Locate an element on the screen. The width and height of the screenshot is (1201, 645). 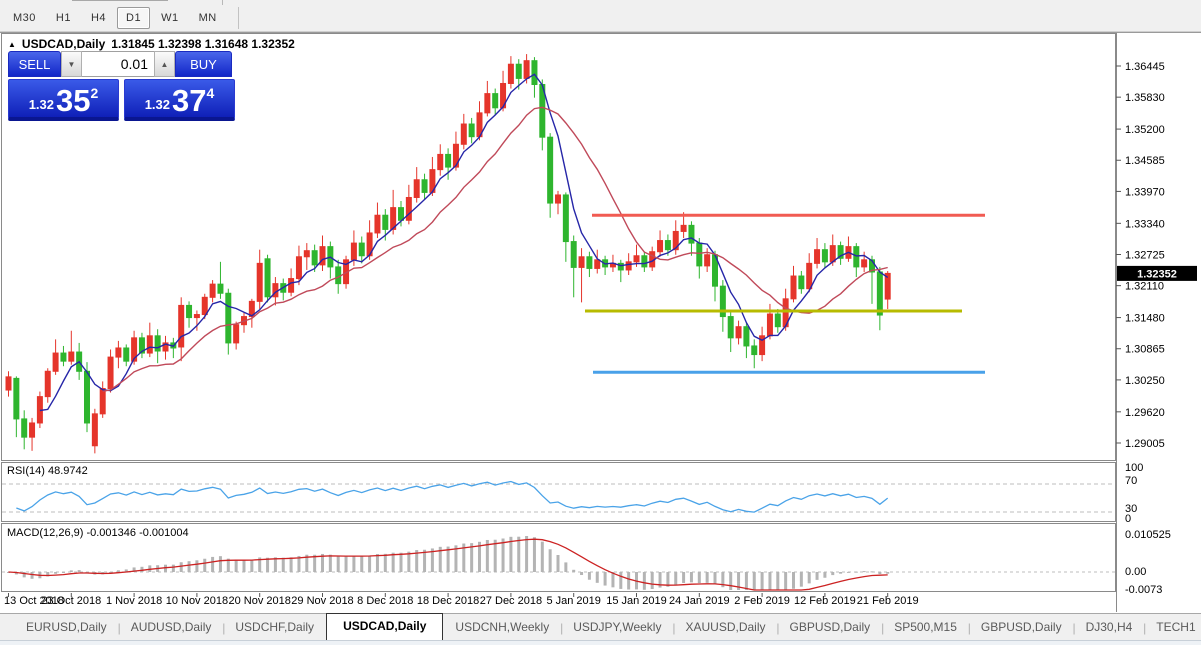
sell-price-button: 1.32 35 2 is located at coordinates (63, 100).